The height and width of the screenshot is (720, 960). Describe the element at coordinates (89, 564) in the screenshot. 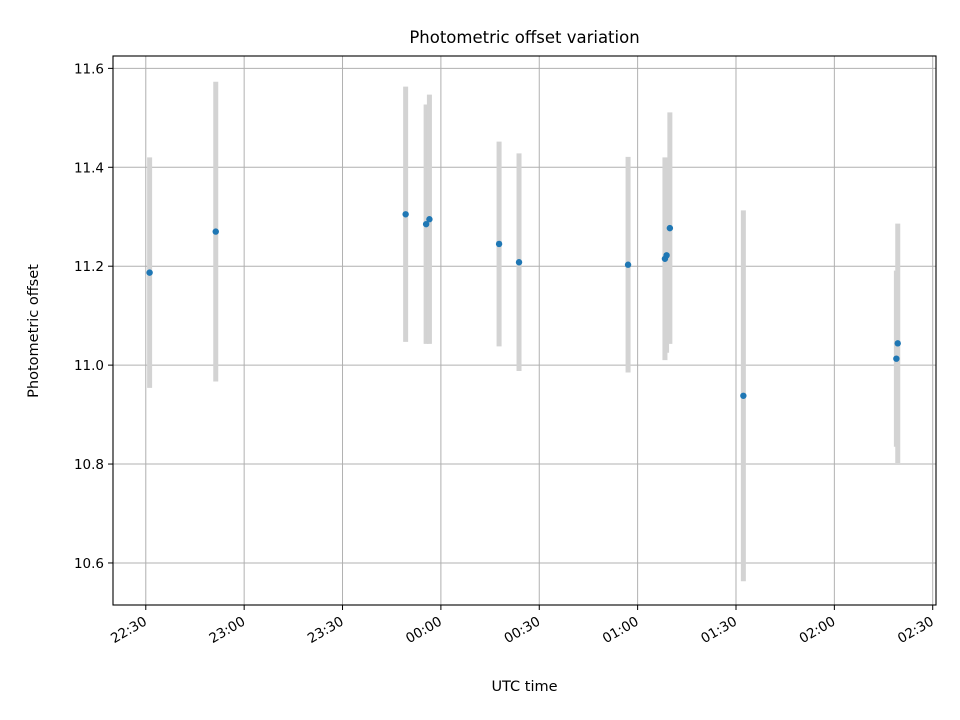

I see `y-tick-label: 10.6` at that location.